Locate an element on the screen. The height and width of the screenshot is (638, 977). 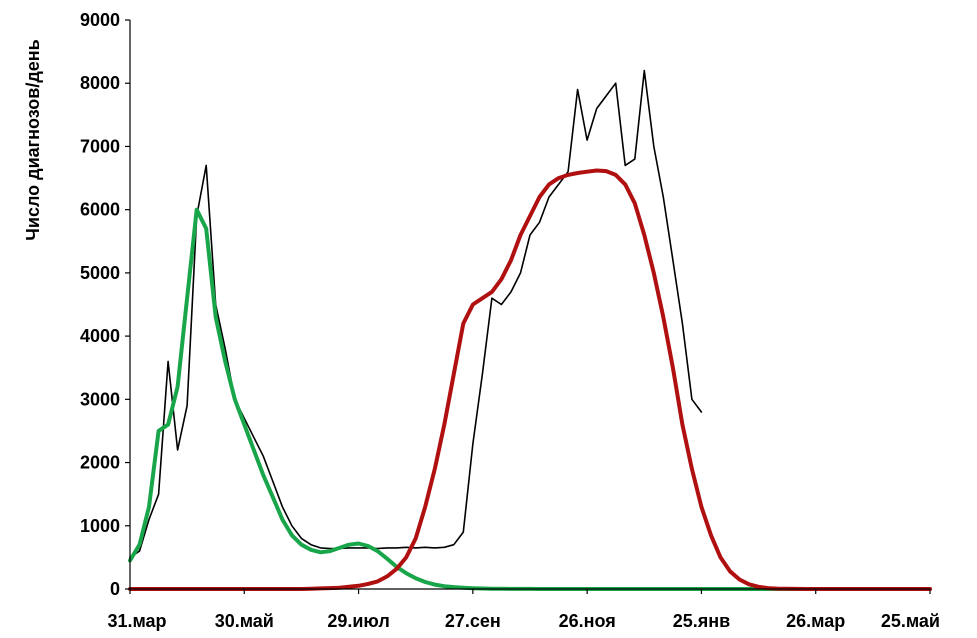
x-tick-label-6: 26.мар is located at coordinates (815, 621).